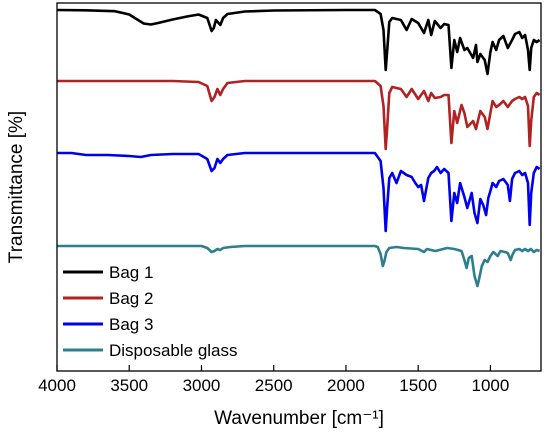  What do you see at coordinates (57, 385) in the screenshot?
I see `x-tick-label: 4000` at bounding box center [57, 385].